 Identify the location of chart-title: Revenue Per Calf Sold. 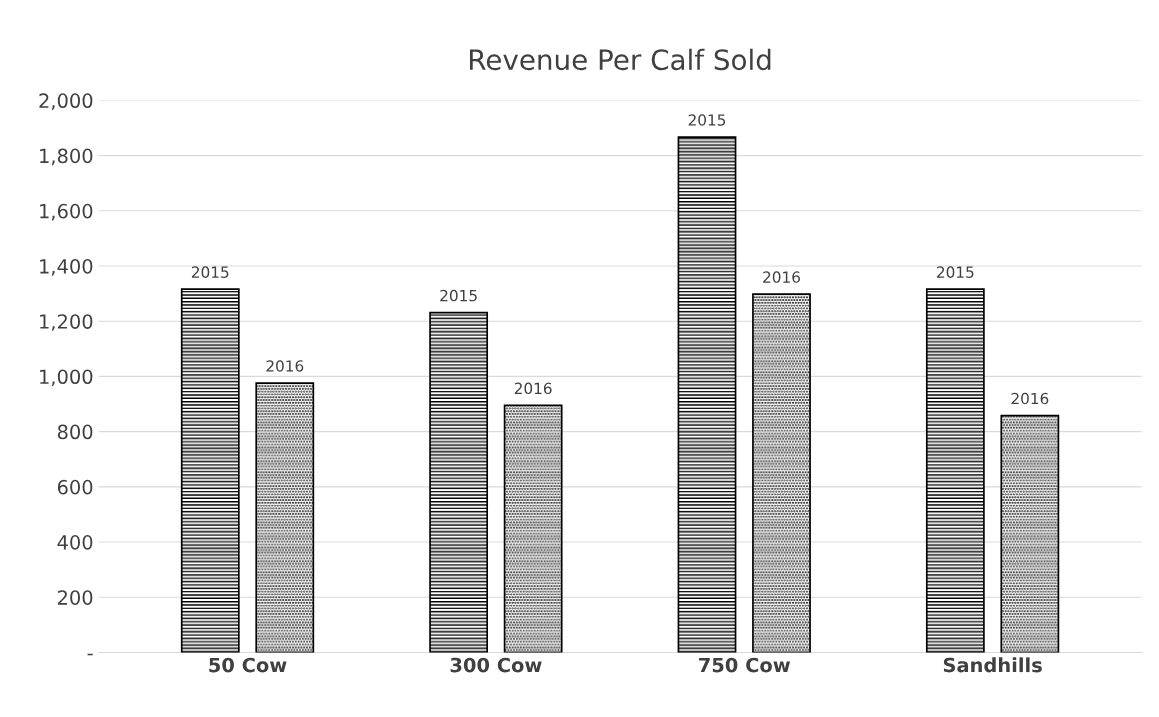
(620, 59).